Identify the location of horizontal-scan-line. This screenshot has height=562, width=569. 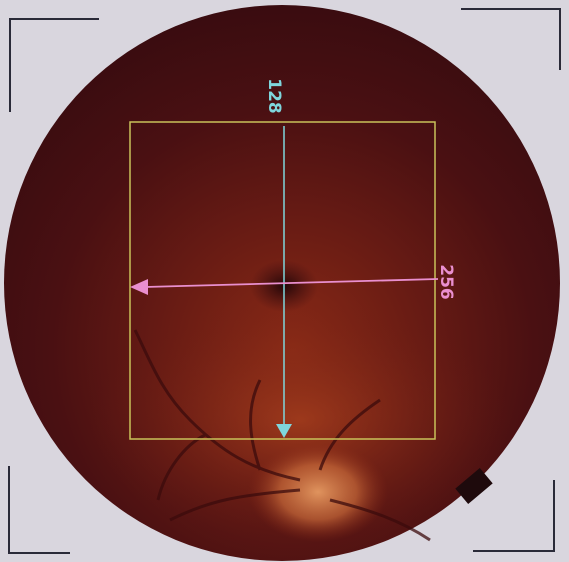
(284, 286).